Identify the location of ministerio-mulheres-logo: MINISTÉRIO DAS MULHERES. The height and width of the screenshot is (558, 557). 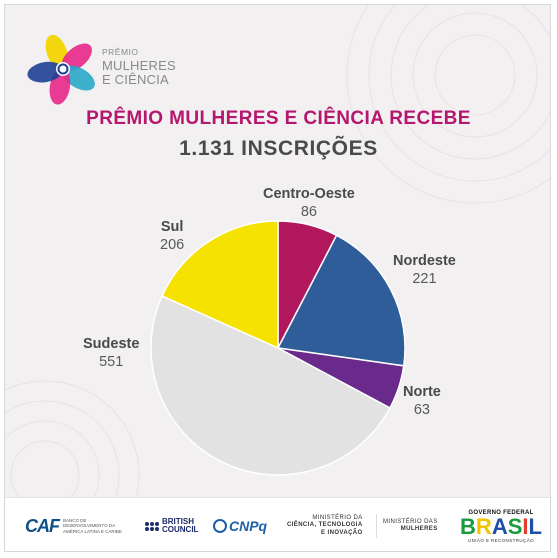
(410, 524).